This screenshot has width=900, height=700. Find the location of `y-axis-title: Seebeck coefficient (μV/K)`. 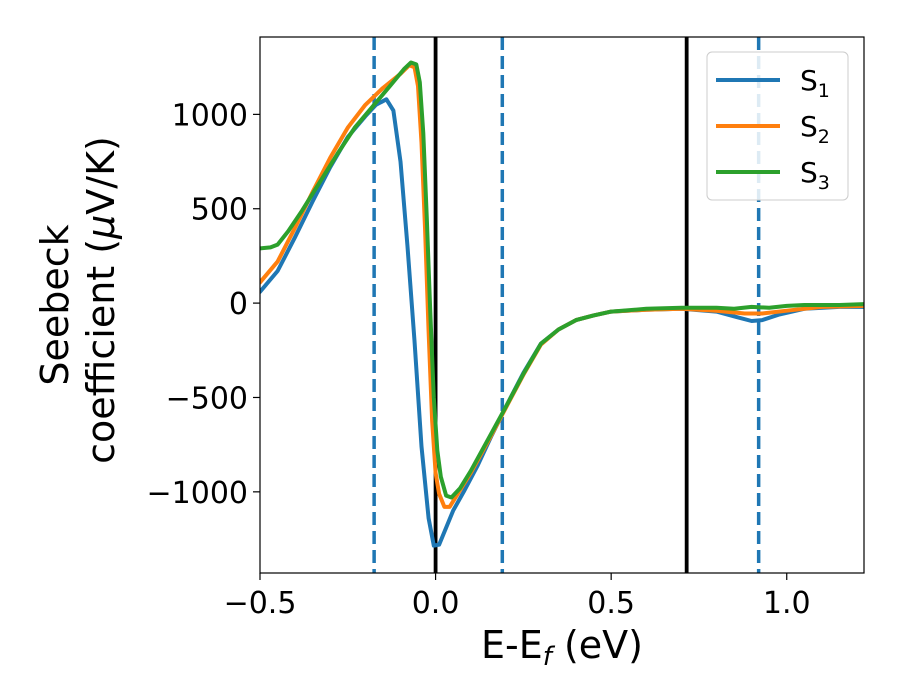

y-axis-title: Seebeck coefficient (μV/K) is located at coordinates (78, 300).